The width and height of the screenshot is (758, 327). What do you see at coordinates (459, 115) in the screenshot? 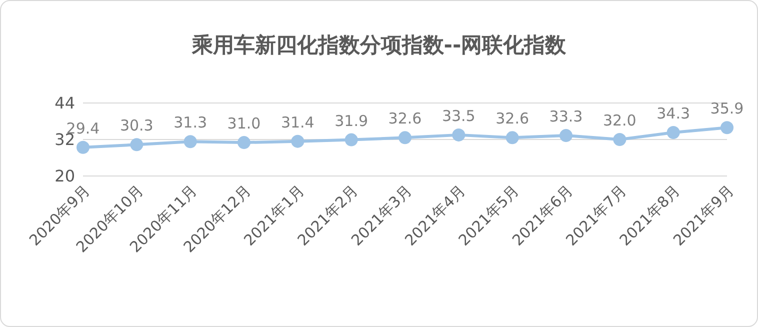
I see `data-label: 33.5` at bounding box center [459, 115].